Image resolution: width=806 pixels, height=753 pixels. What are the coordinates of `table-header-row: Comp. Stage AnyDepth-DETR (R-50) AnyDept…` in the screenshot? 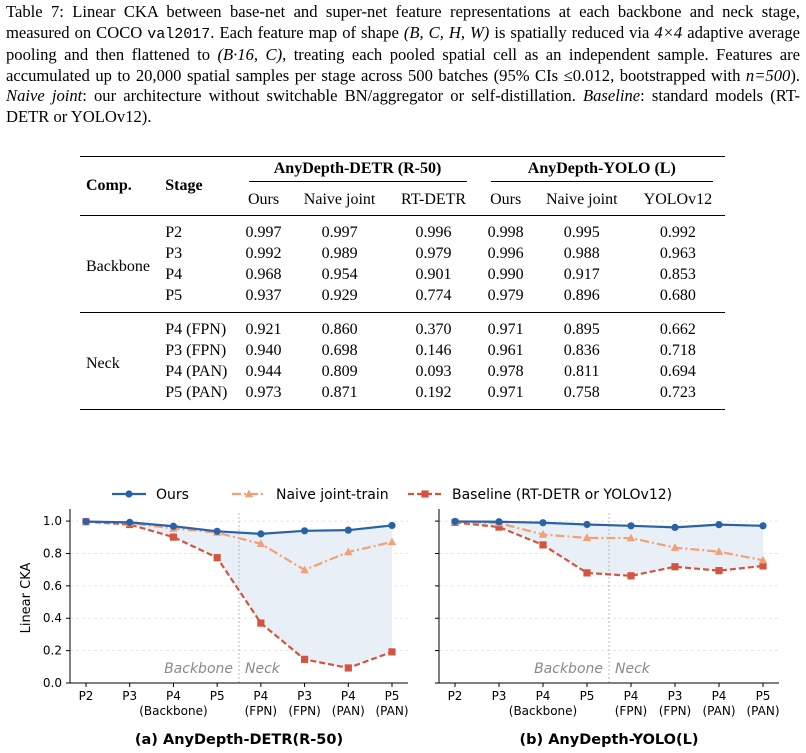 It's located at (402, 175).